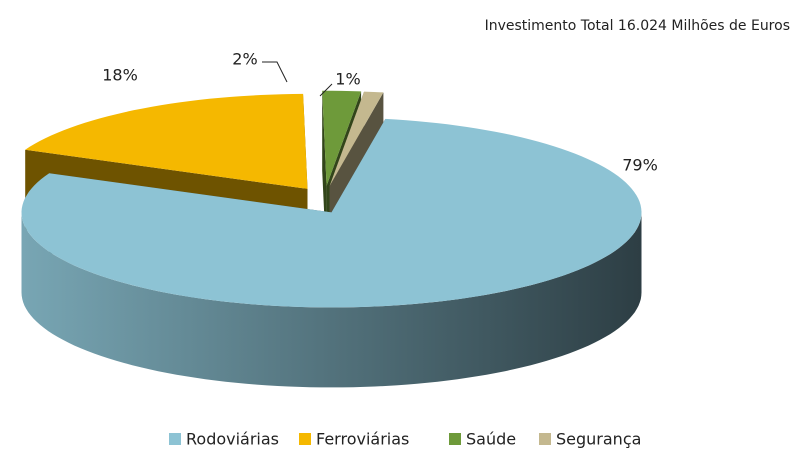 The height and width of the screenshot is (453, 798). Describe the element at coordinates (347, 79) in the screenshot. I see `data-label: 1%` at that location.